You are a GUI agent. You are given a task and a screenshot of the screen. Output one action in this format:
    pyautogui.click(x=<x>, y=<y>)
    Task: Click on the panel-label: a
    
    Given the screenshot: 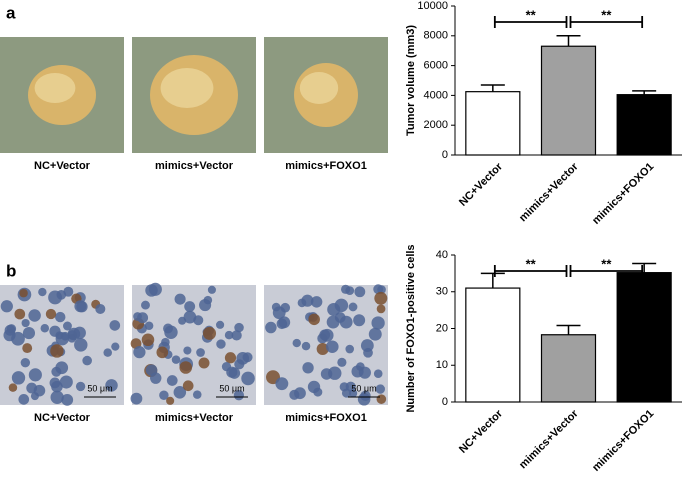 What is the action you would take?
    pyautogui.click(x=11, y=12)
    